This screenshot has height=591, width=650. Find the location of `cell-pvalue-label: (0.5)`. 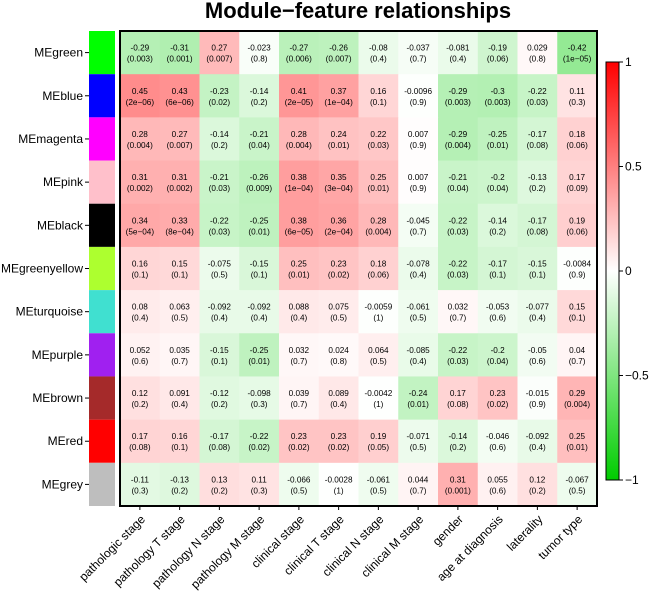

cell-pvalue-label: (0.5) is located at coordinates (298, 490).